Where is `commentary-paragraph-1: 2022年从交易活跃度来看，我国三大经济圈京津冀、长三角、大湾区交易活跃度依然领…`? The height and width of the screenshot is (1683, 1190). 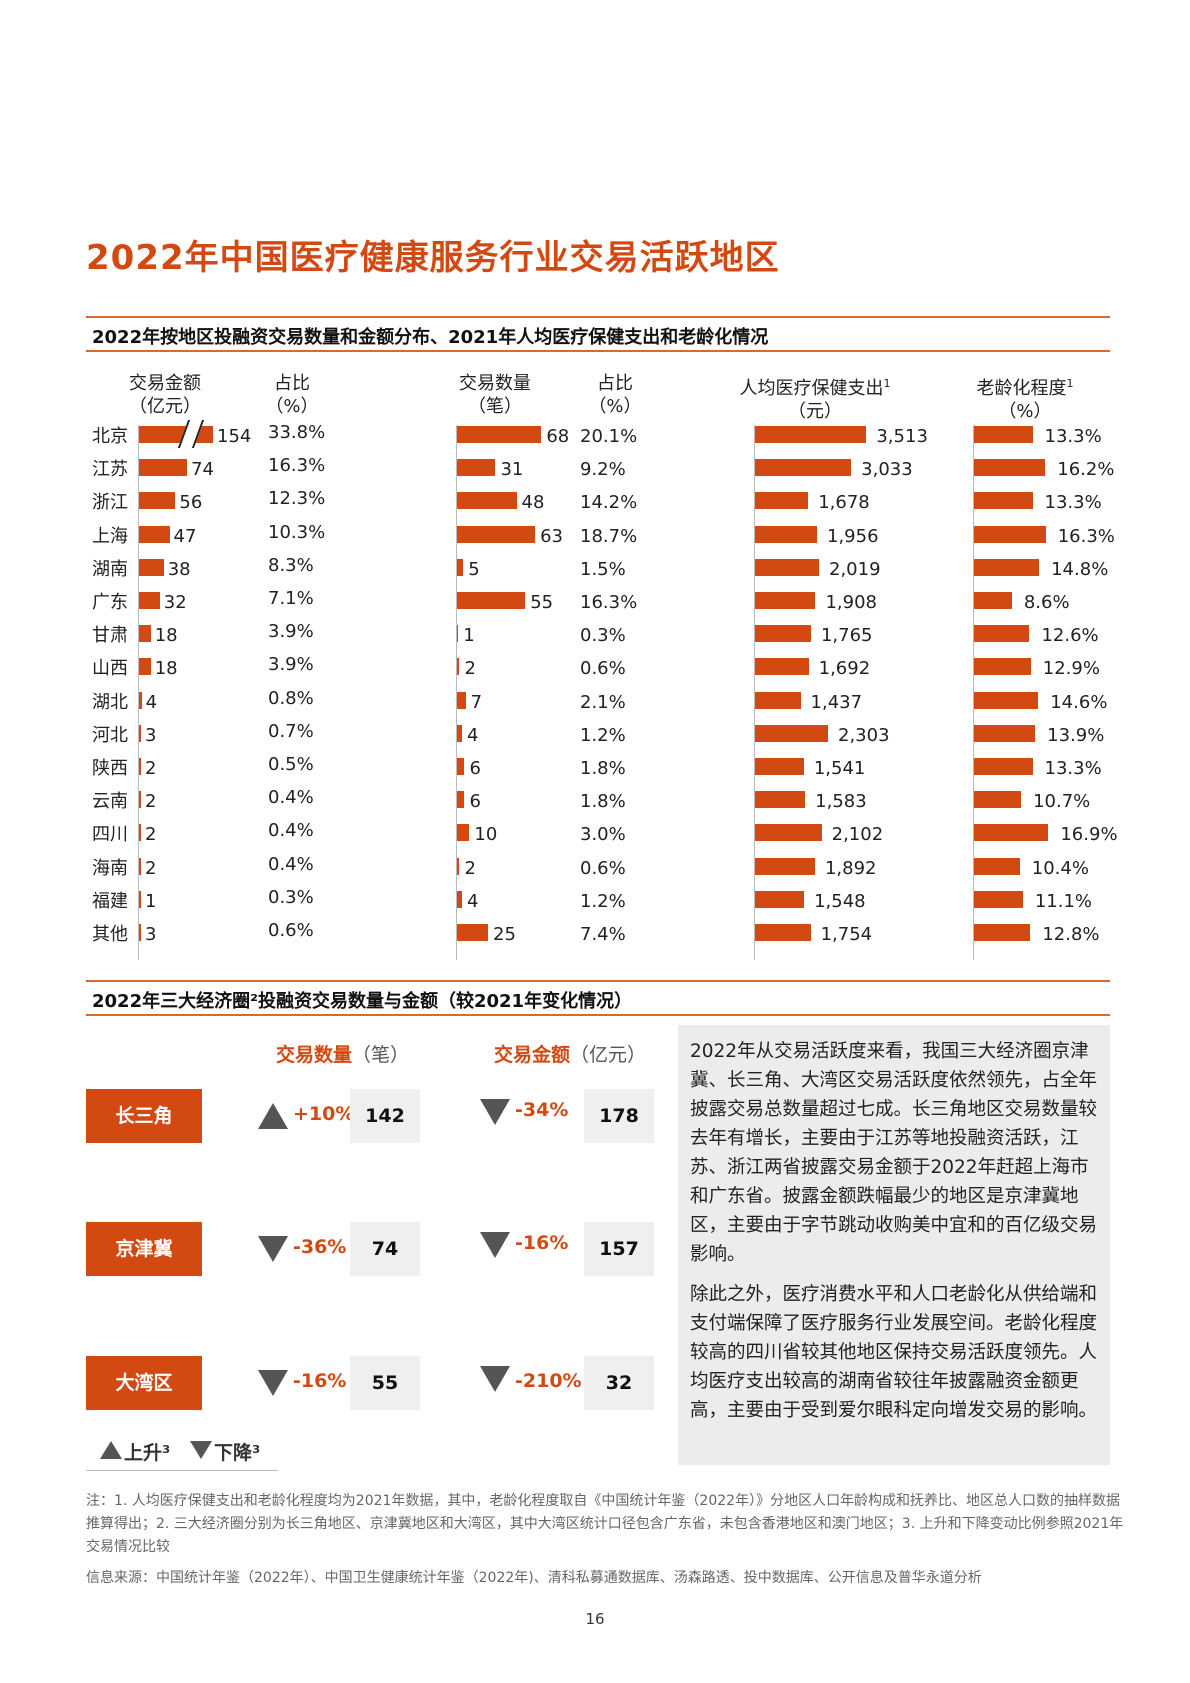 commentary-paragraph-1: 2022年从交易活跃度来看，我国三大经济圈京津冀、长三角、大湾区交易活跃度依然领… is located at coordinates (894, 1153).